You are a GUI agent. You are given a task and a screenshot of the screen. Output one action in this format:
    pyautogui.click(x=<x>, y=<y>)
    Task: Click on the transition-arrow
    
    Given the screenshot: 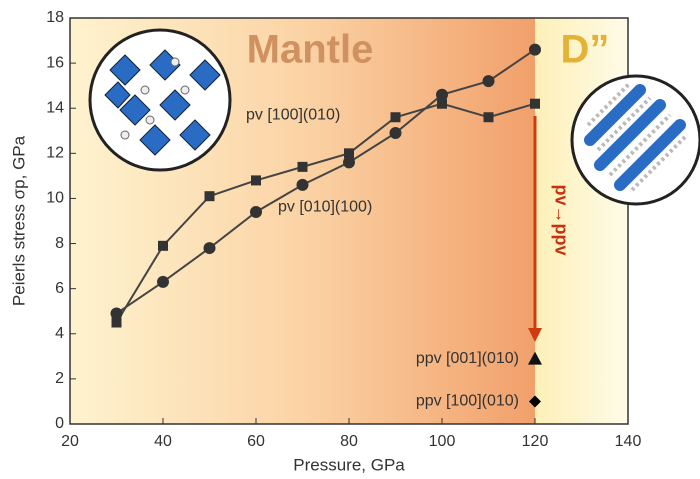 What is the action you would take?
    pyautogui.click(x=535, y=229)
    